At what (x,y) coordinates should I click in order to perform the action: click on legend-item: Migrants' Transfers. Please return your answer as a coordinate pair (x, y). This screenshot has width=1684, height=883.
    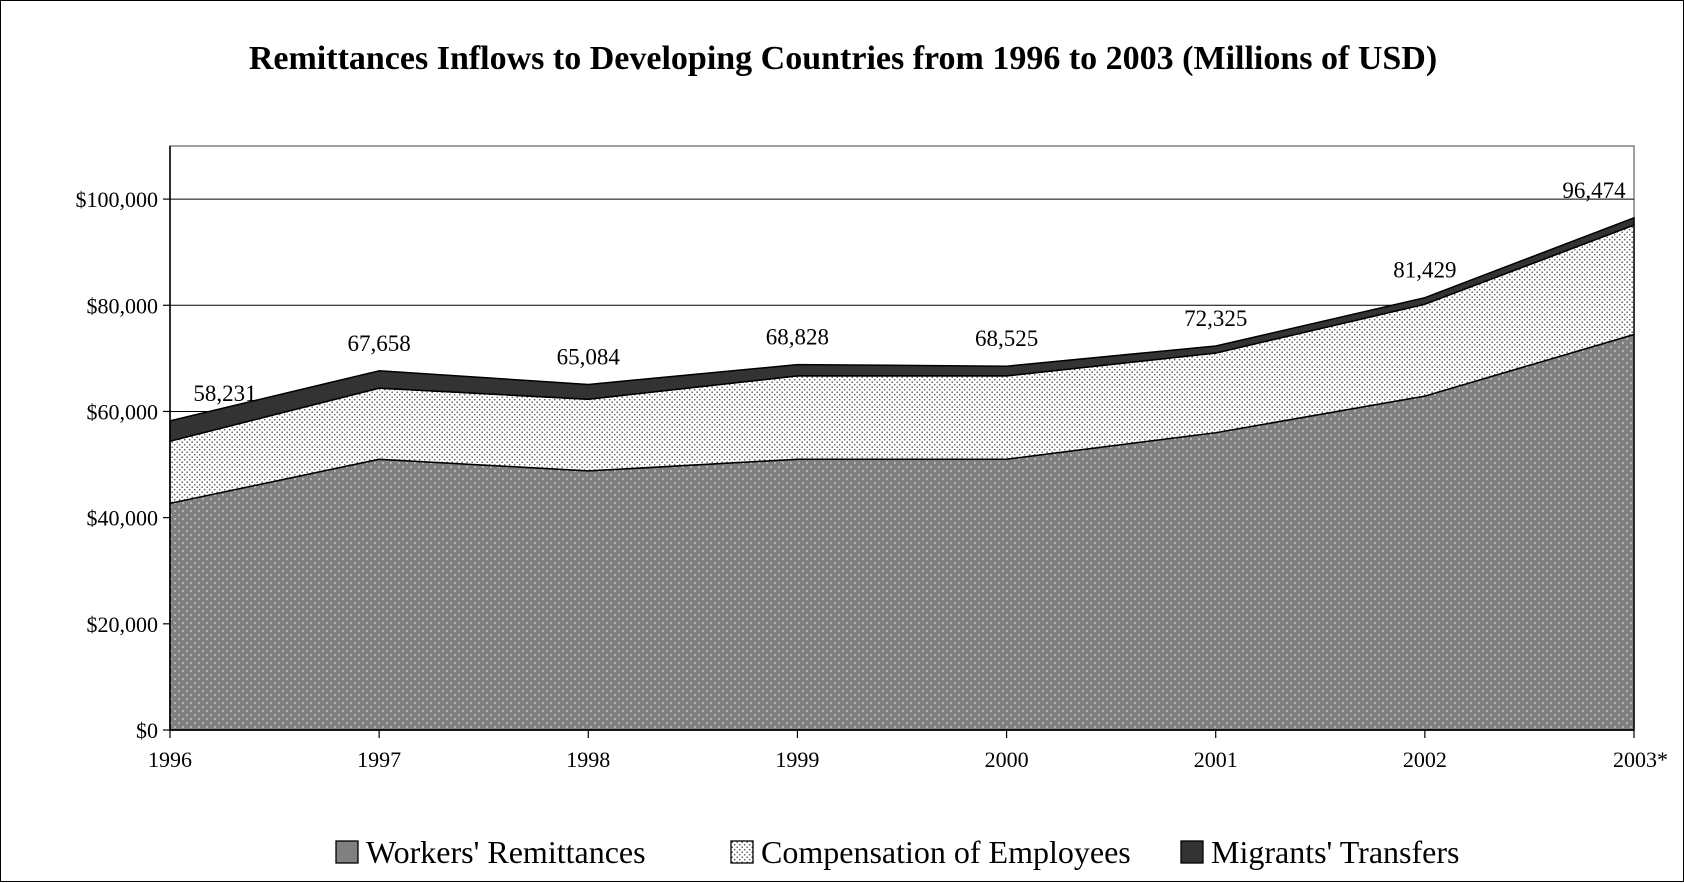
    Looking at the image, I should click on (1319, 852).